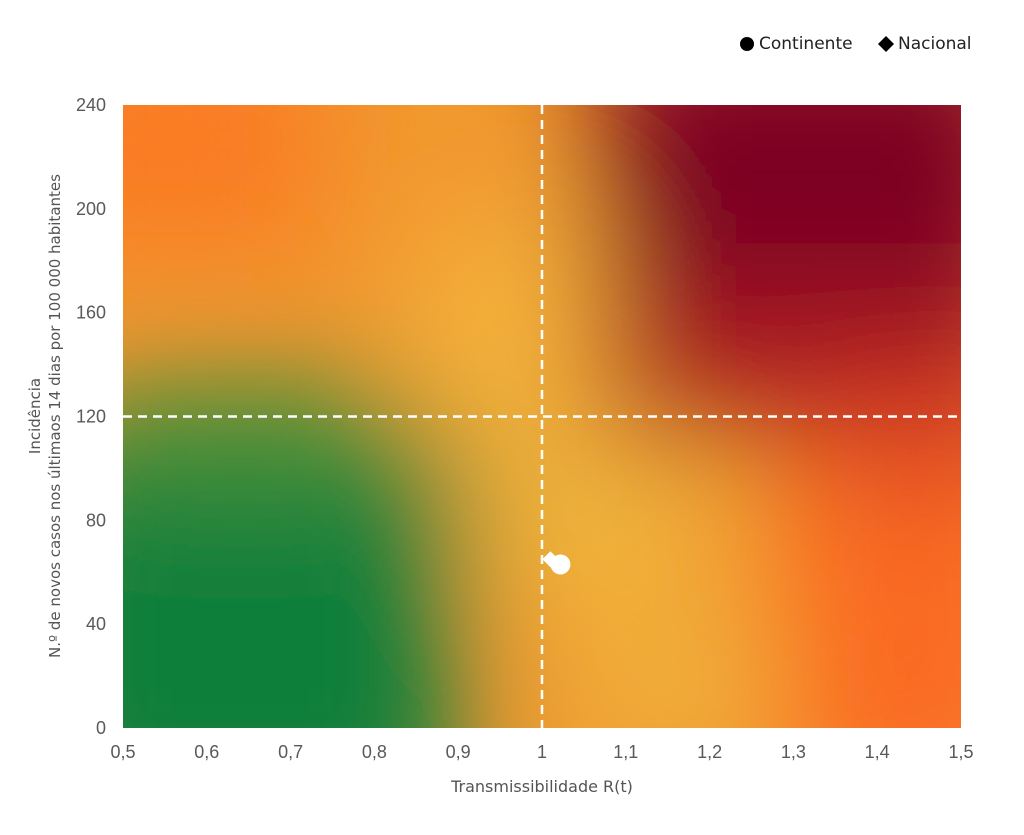  Describe the element at coordinates (960, 752) in the screenshot. I see `x-tick-label: 1,5` at that location.